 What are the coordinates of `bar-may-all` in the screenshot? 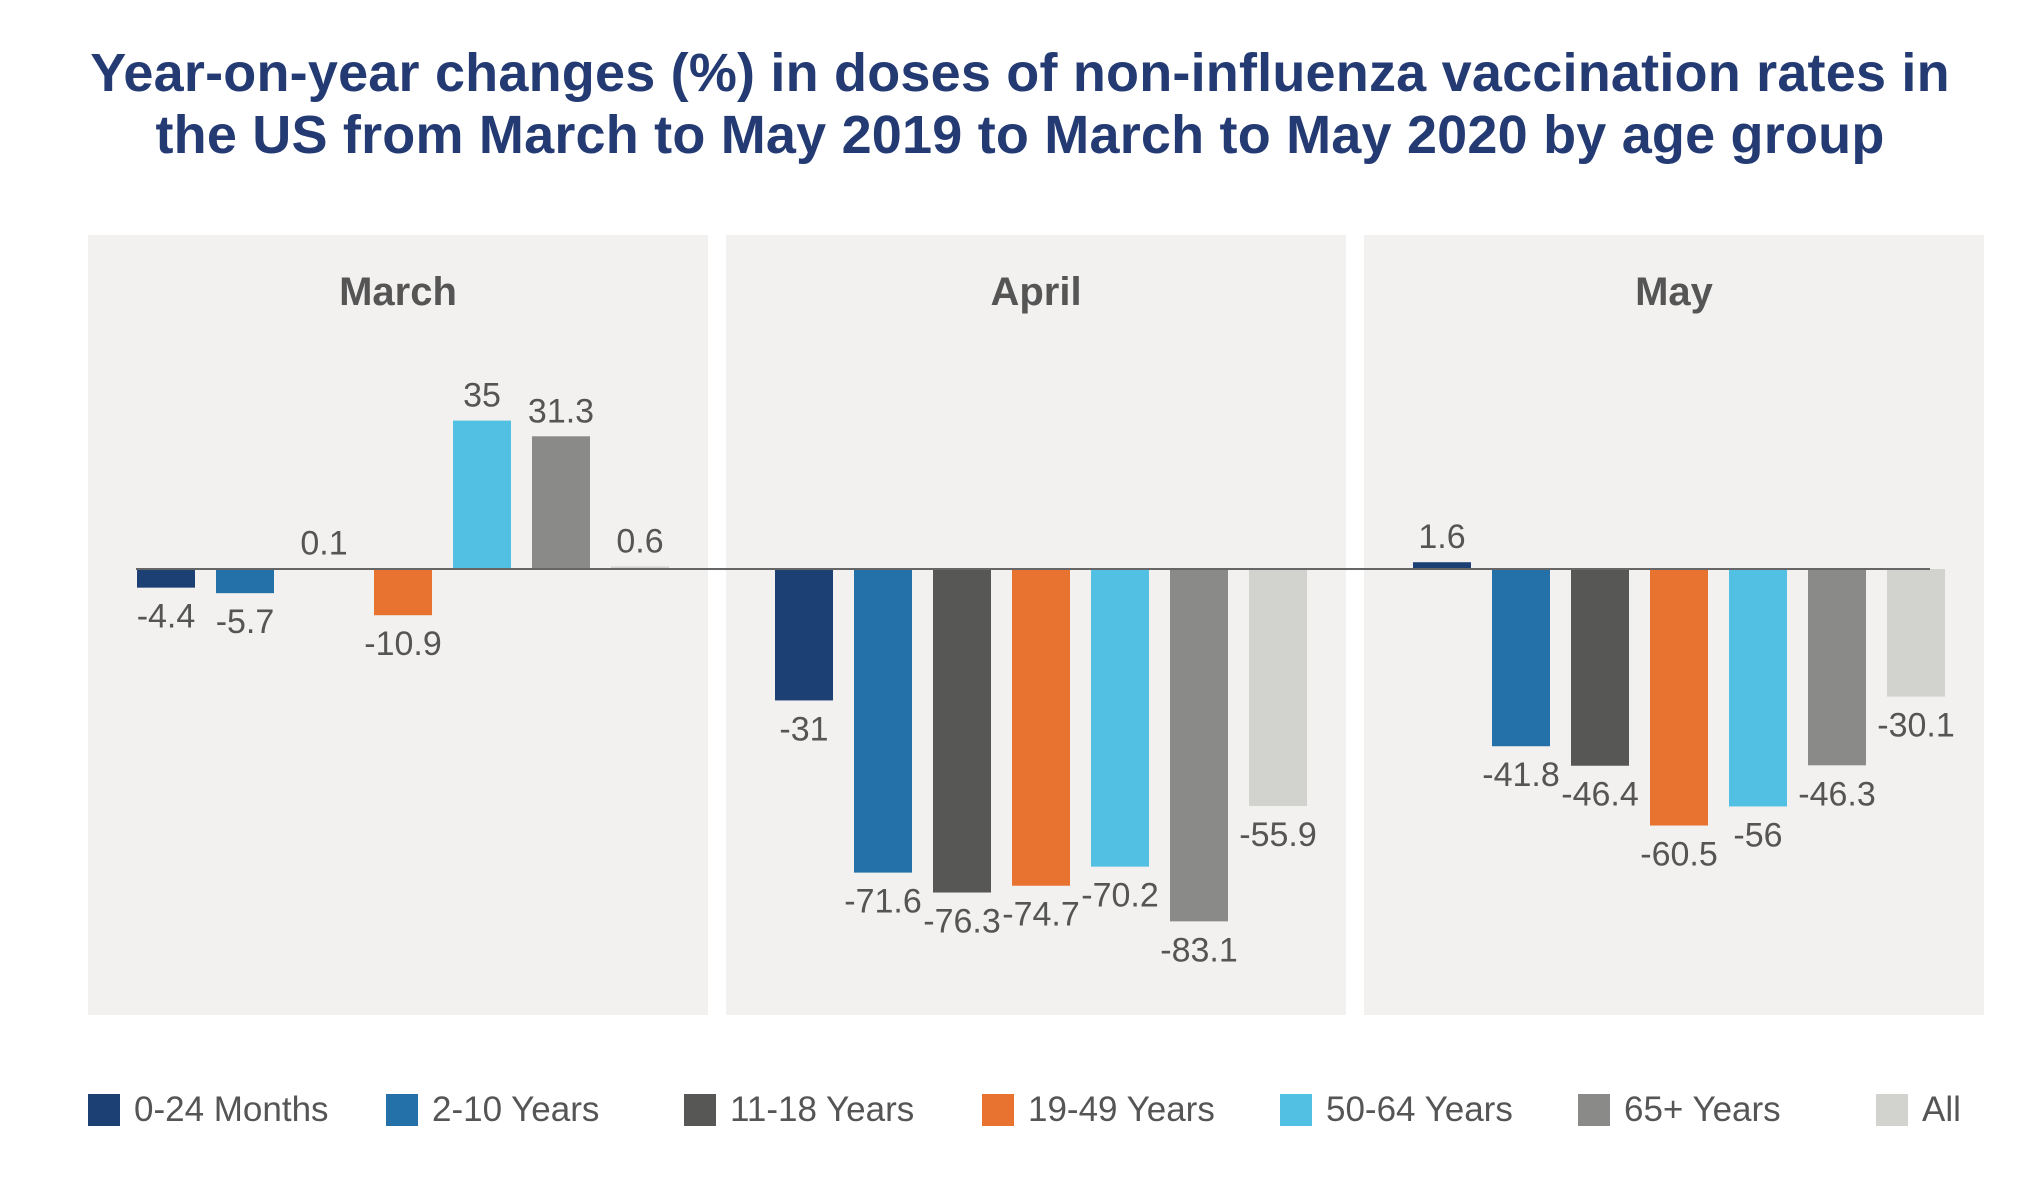 It's located at (1916, 633).